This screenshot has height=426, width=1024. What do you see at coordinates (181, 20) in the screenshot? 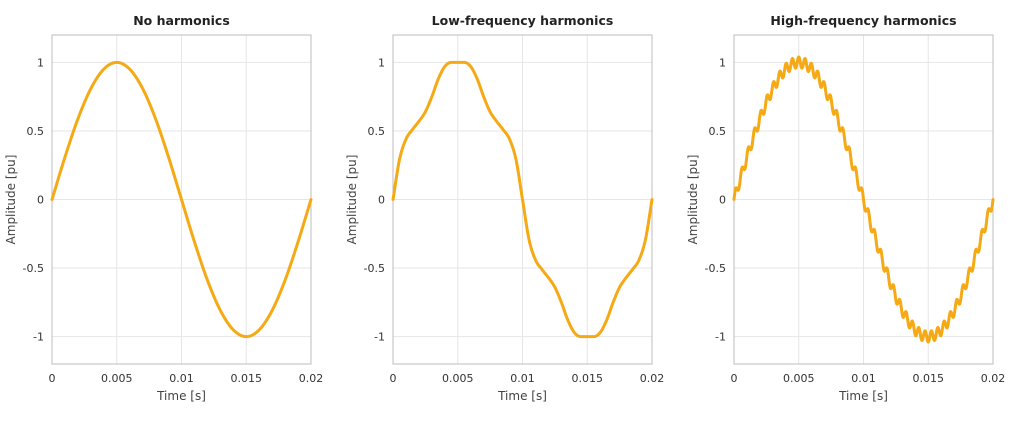
I see `chart-title: No harmonics` at bounding box center [181, 20].